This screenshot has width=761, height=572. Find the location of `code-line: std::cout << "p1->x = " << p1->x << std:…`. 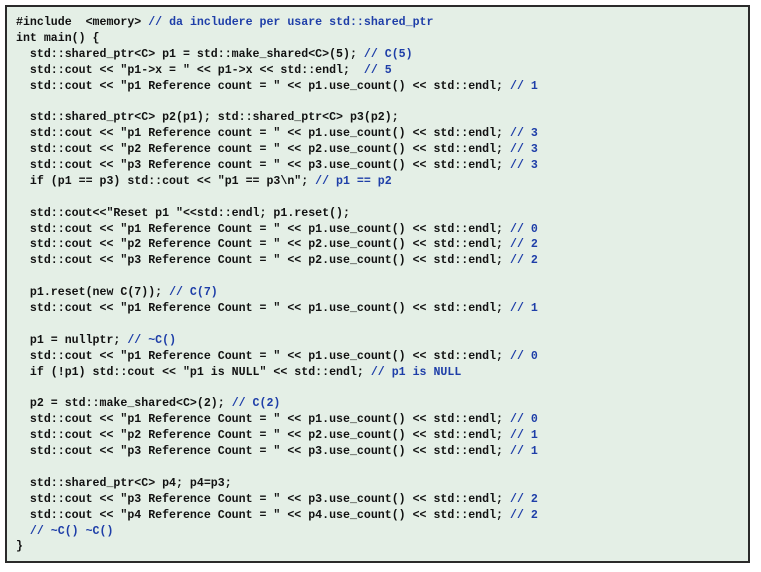

code-line: std::cout << "p1->x = " << p1->x << std:… is located at coordinates (277, 71).